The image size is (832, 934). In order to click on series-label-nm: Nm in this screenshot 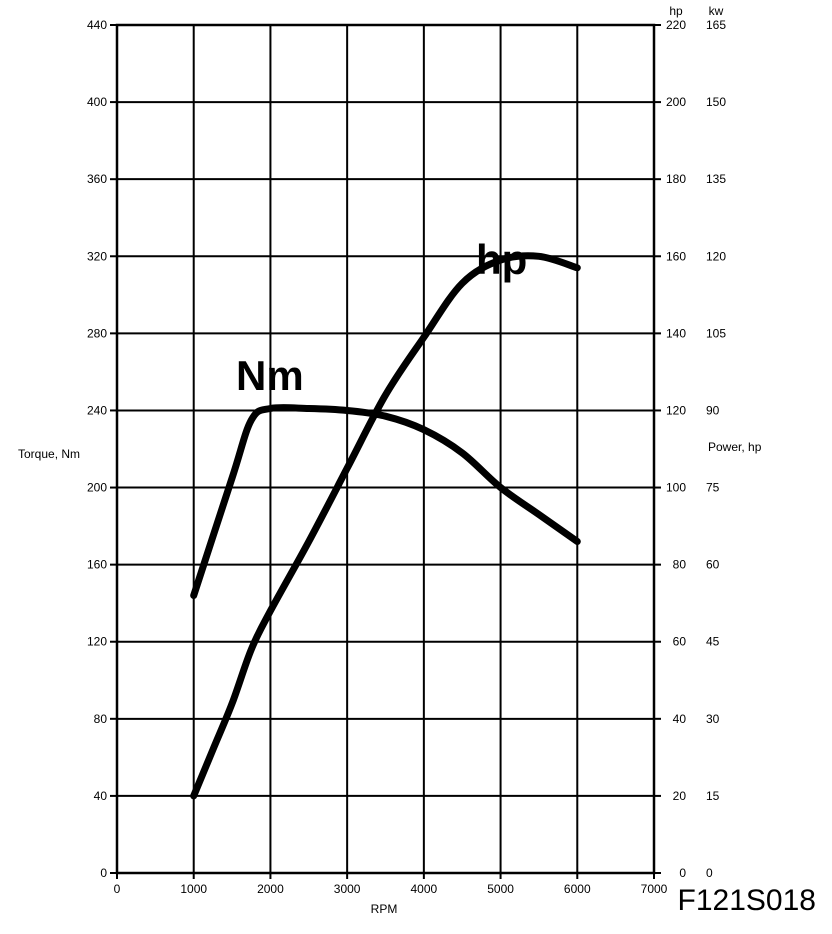, I will do `click(270, 375)`.